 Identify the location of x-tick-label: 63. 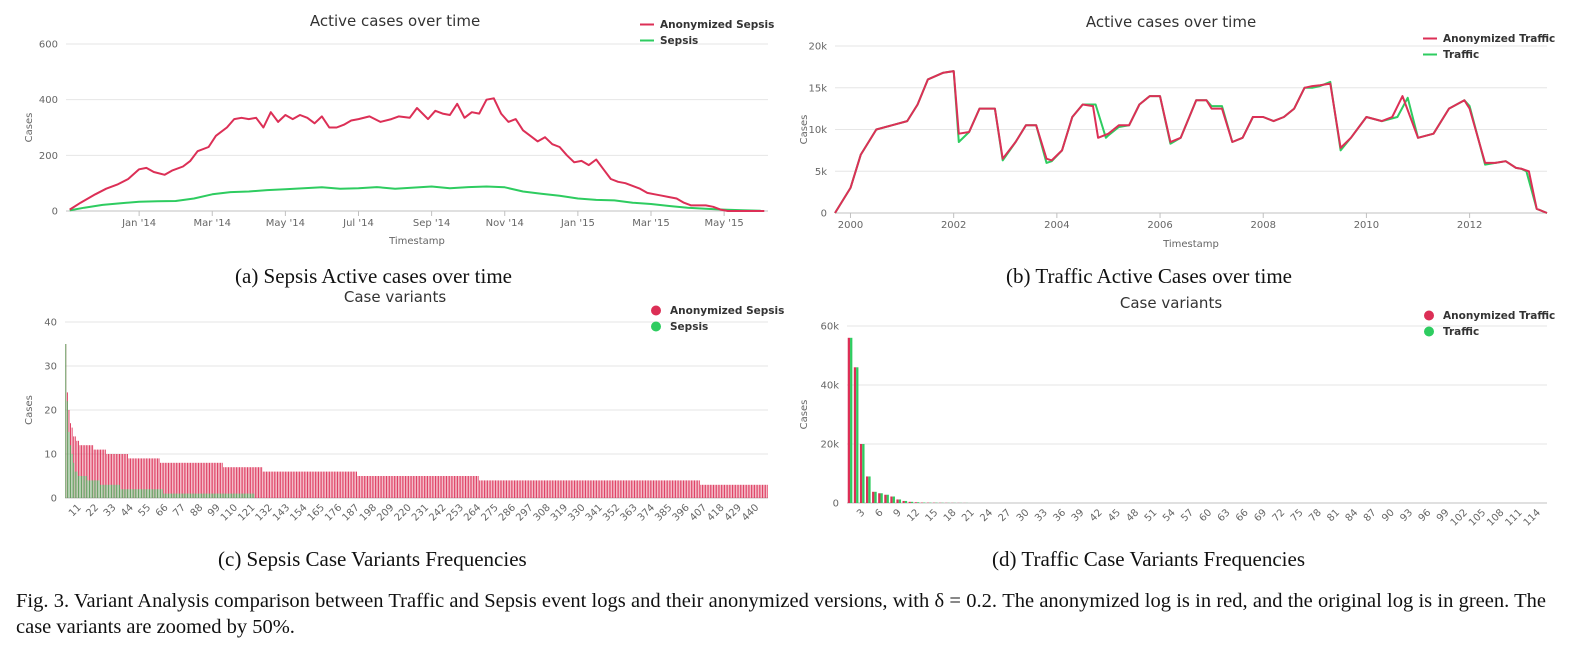
(1224, 515).